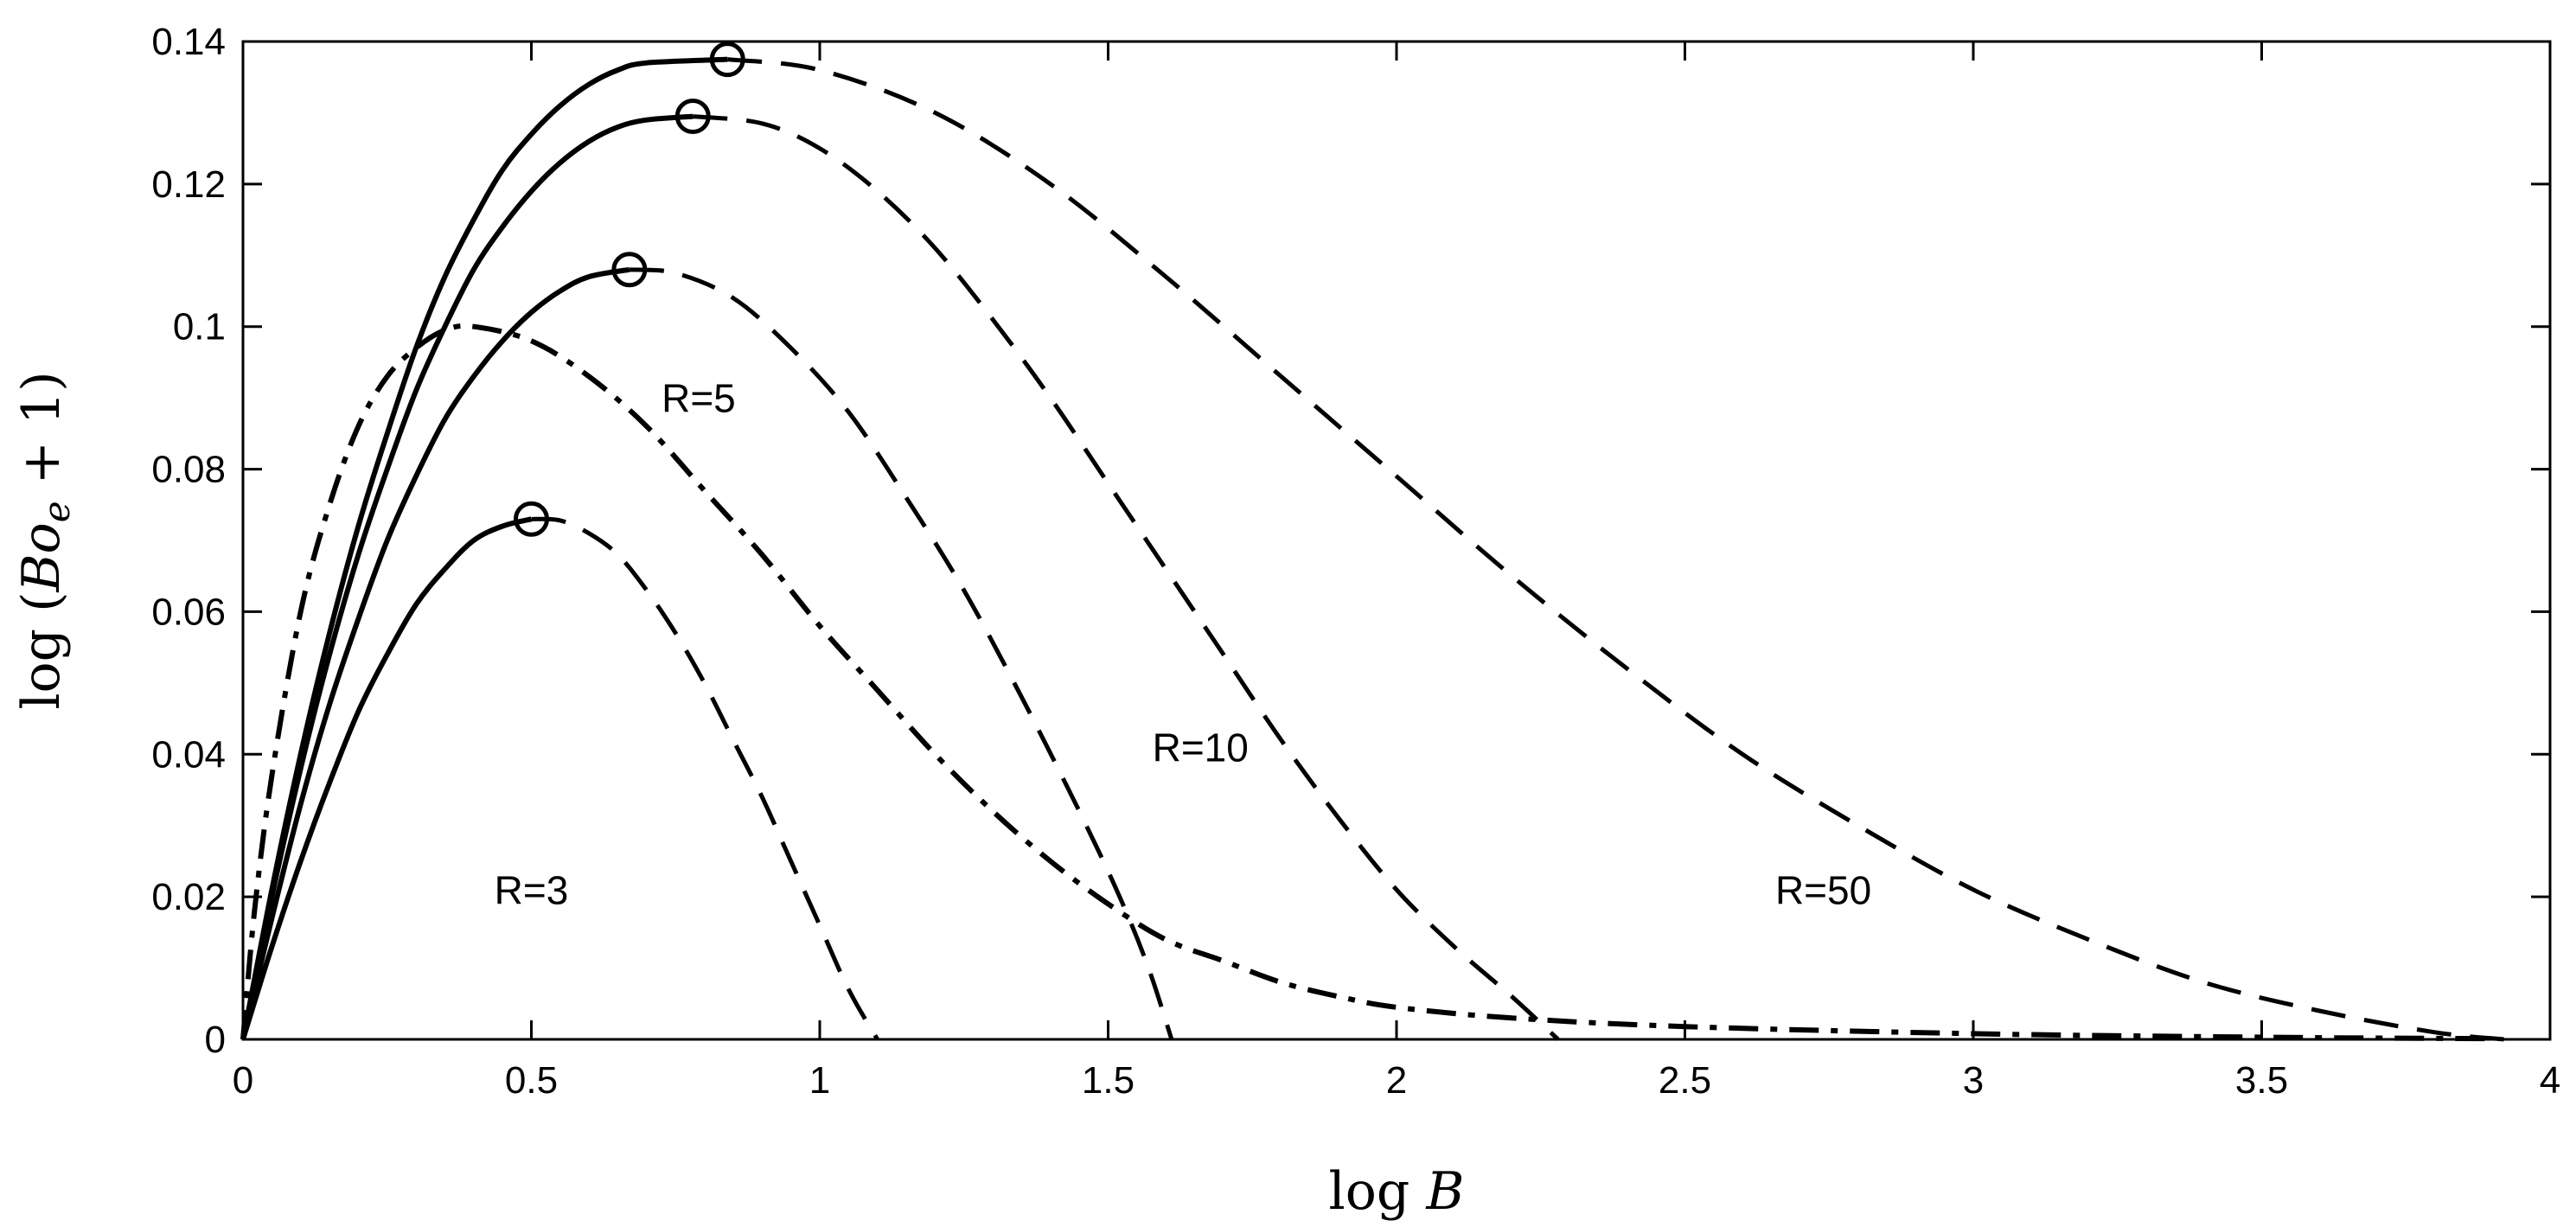  What do you see at coordinates (1201, 748) in the screenshot?
I see `curve-label: R=10` at bounding box center [1201, 748].